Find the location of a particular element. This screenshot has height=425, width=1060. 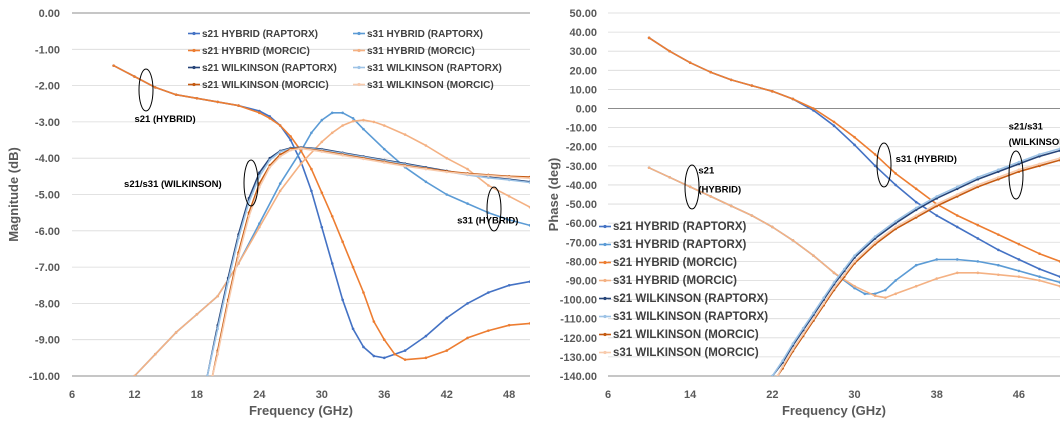

annotation-label: s21 is located at coordinates (706, 170).